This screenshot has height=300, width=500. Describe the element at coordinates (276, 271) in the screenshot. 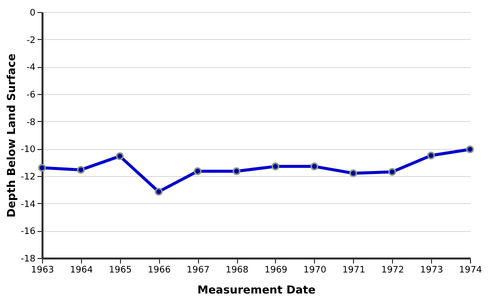

I see `x-tick-label: 1969` at that location.